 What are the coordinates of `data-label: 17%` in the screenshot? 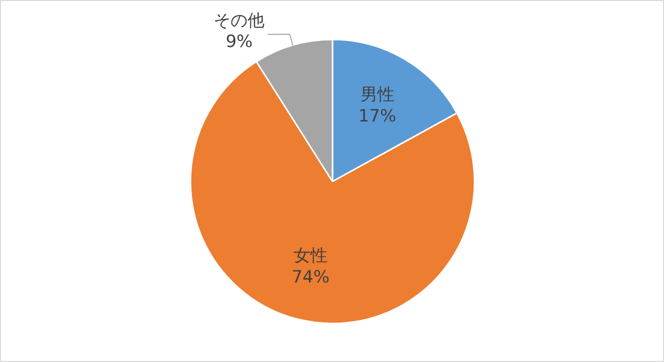 It's located at (377, 116).